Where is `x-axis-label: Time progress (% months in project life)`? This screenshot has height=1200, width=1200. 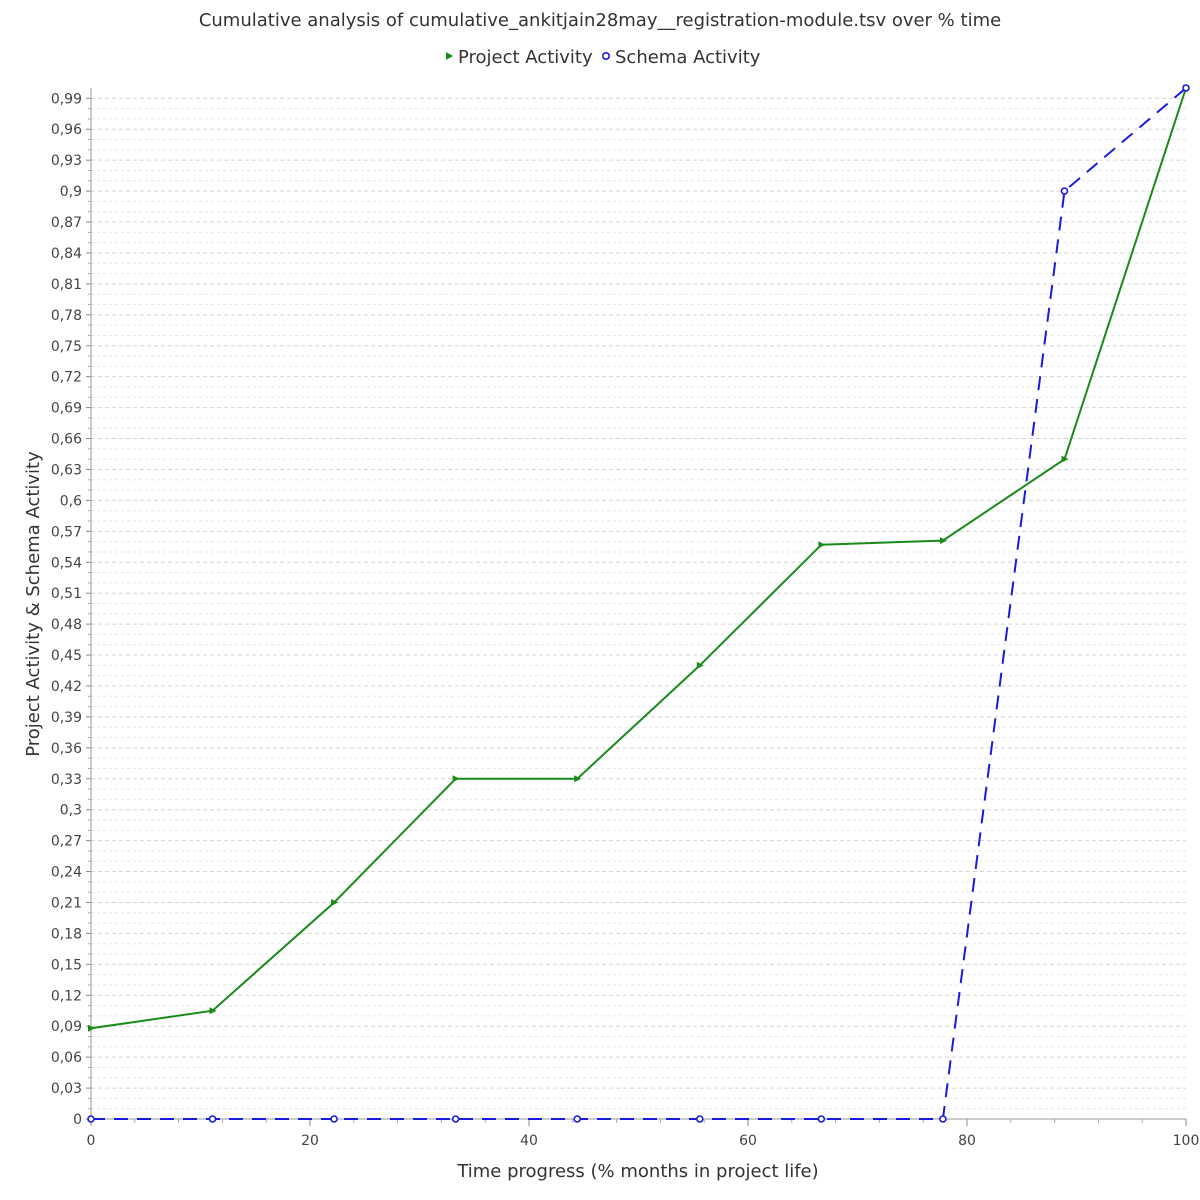 x-axis-label: Time progress (% months in project life) is located at coordinates (637, 1171).